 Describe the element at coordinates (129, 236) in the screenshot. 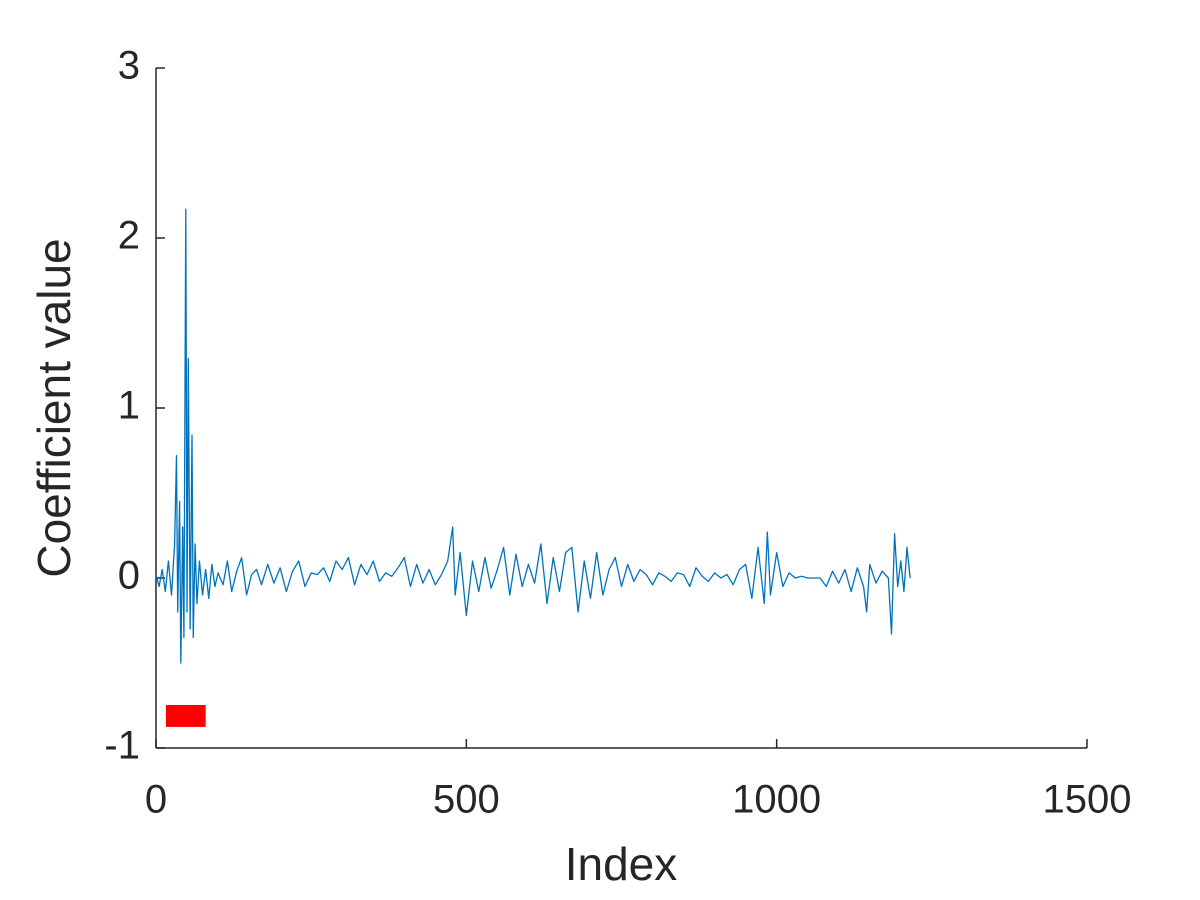

I see `y-tick-label: 2` at that location.